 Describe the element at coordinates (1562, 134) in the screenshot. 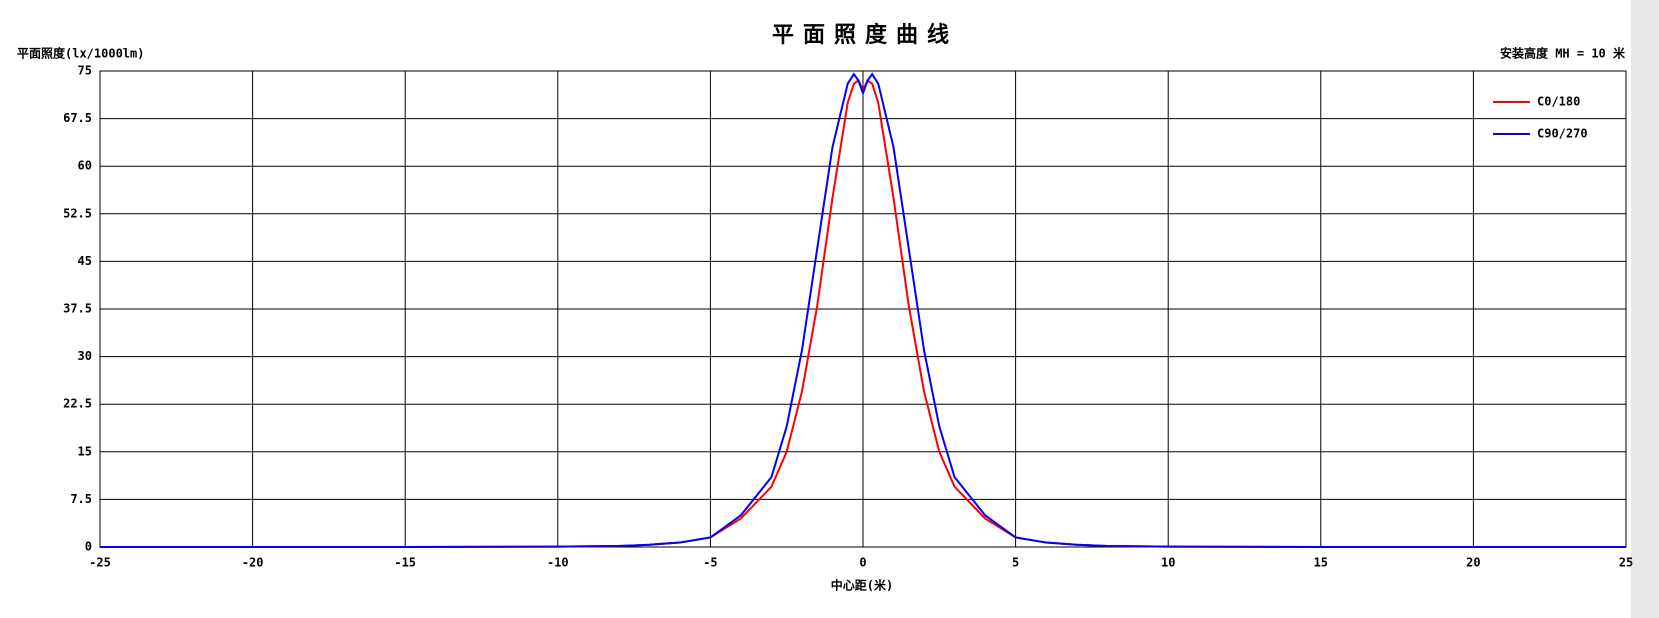

I see `legend-label: C90/270` at that location.